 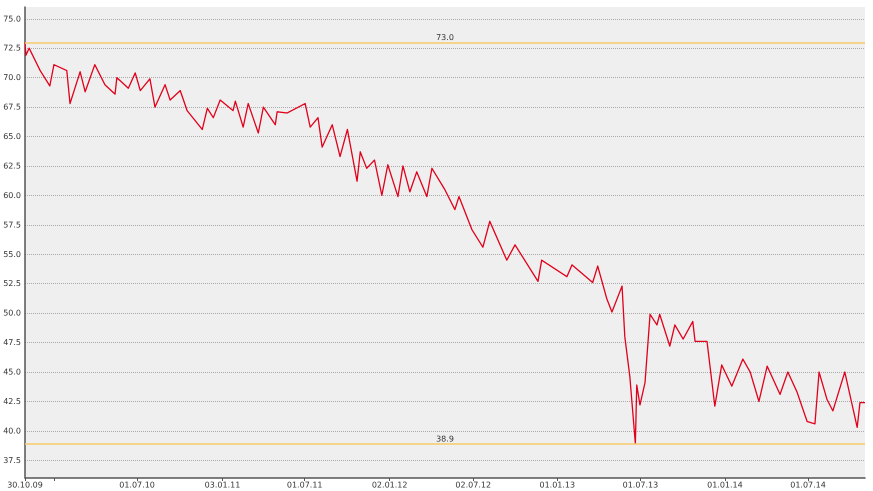 What do you see at coordinates (473, 485) in the screenshot?
I see `x-tick-label: 02.07.12` at bounding box center [473, 485].